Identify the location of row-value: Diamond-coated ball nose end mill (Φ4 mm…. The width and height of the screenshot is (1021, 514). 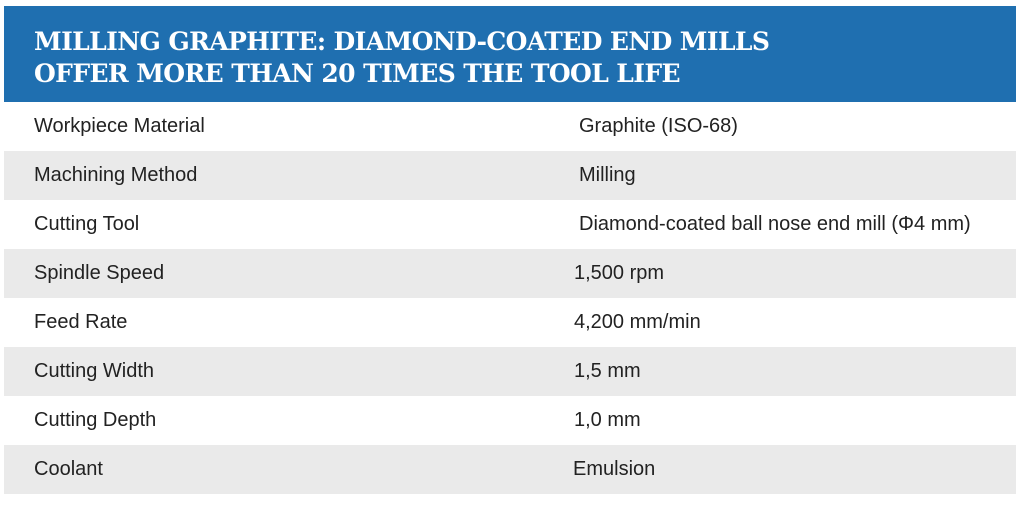
(775, 224).